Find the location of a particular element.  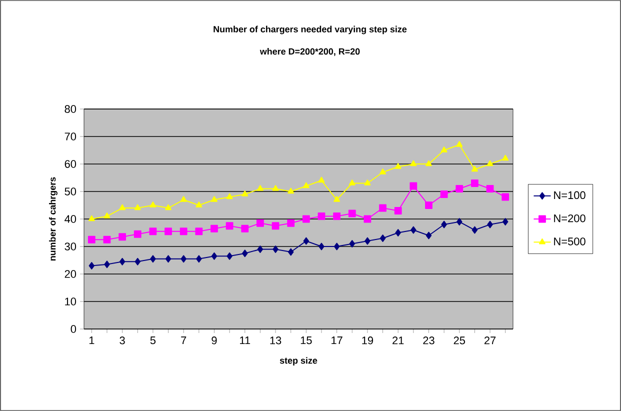

x-tick-label: 5 is located at coordinates (153, 340).